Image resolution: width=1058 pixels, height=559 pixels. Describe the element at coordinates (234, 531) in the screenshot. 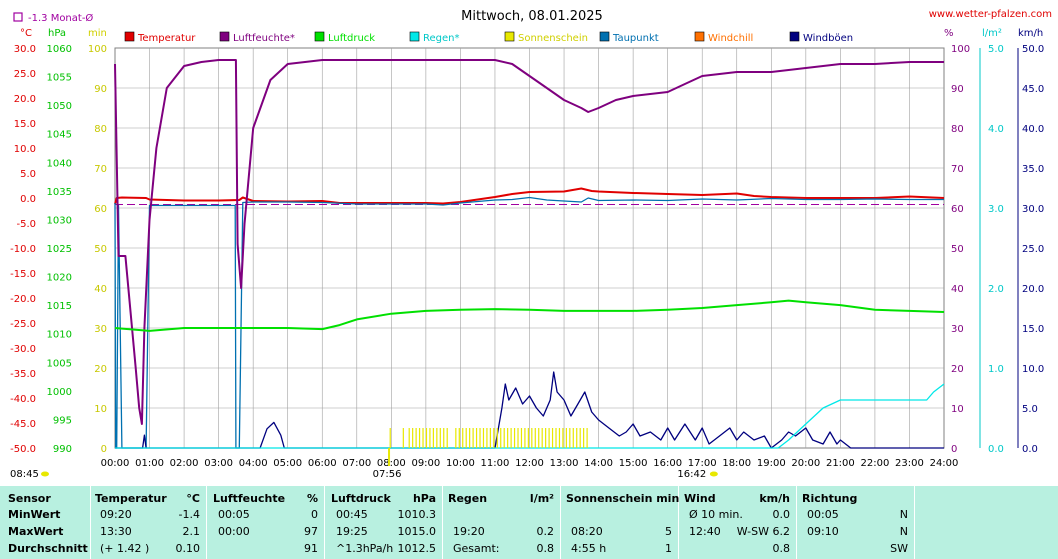

I see `stats-time: 00:00` at that location.